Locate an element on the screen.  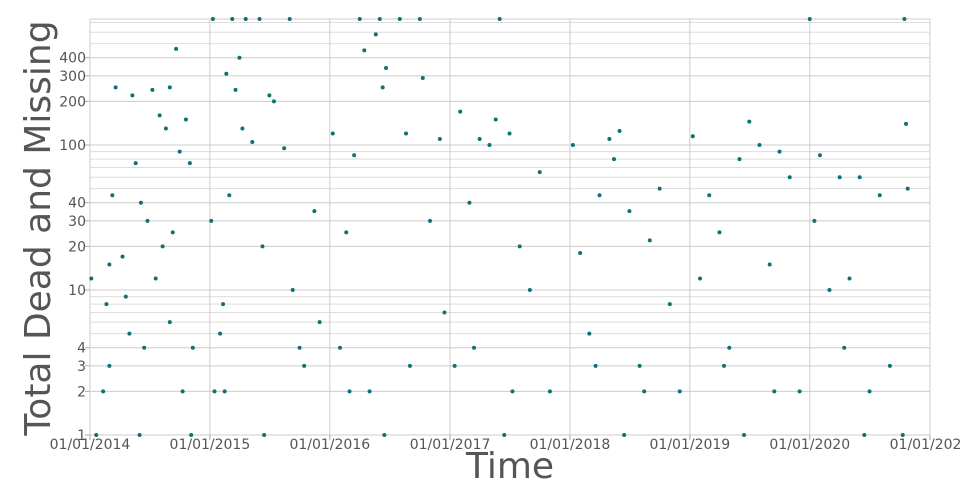
y-tick-label: 10 is located at coordinates (77, 291).